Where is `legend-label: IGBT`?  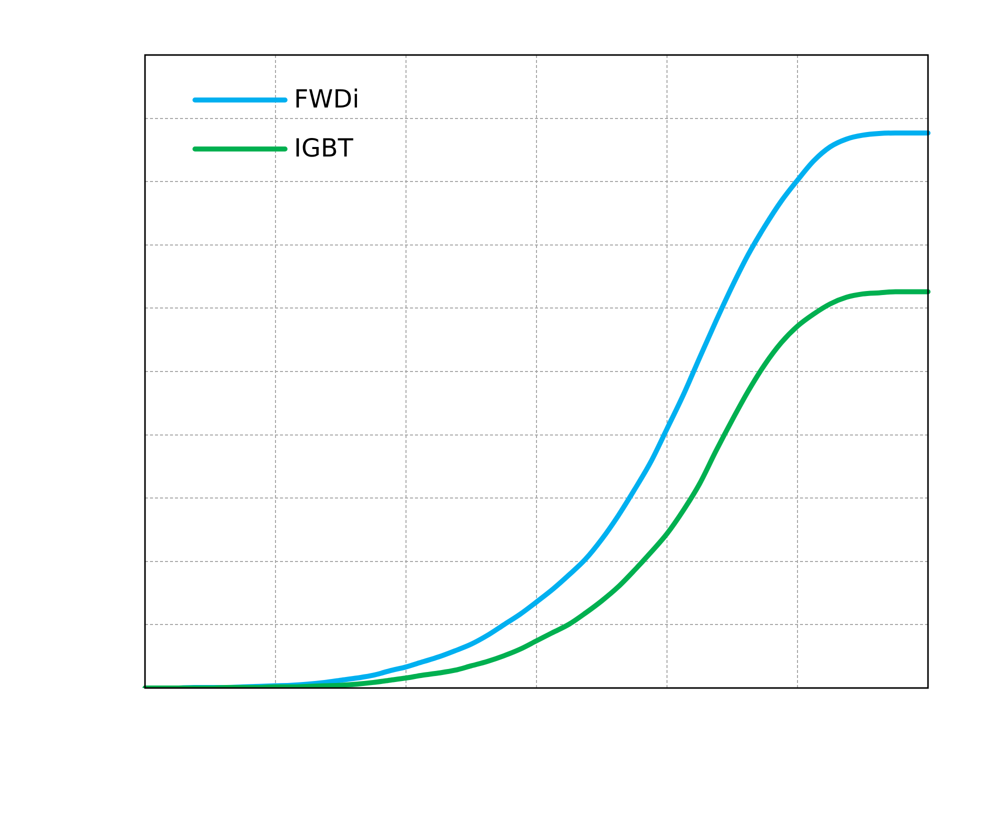
legend-label: IGBT is located at coordinates (324, 148).